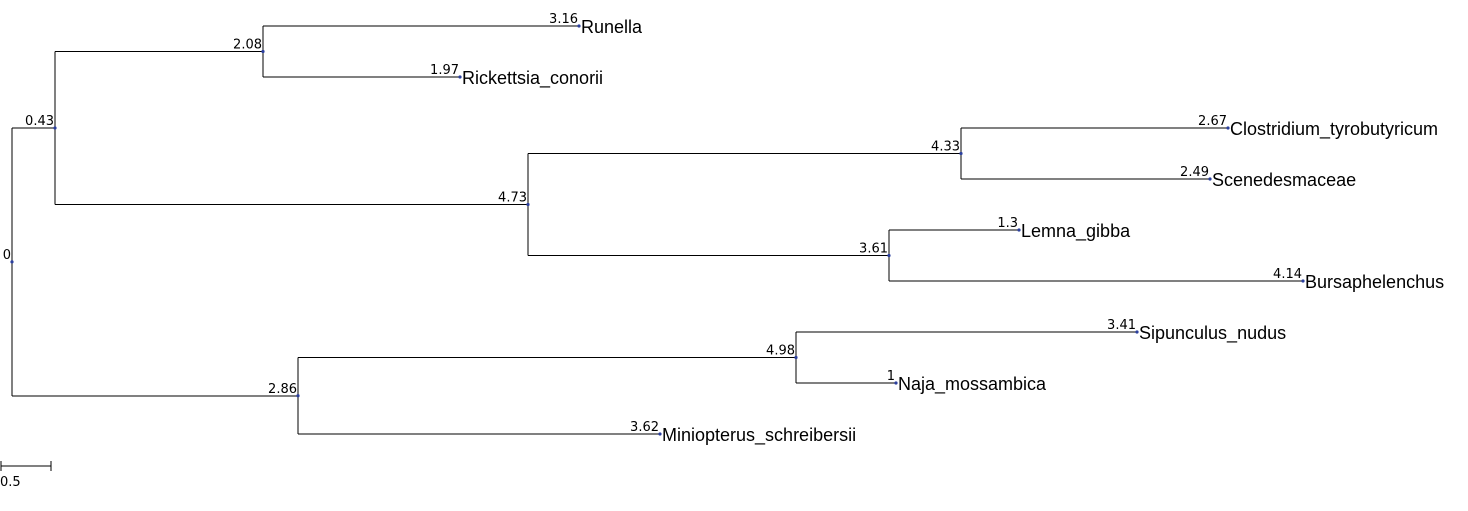  I want to click on node-dot-root, so click(12, 262).